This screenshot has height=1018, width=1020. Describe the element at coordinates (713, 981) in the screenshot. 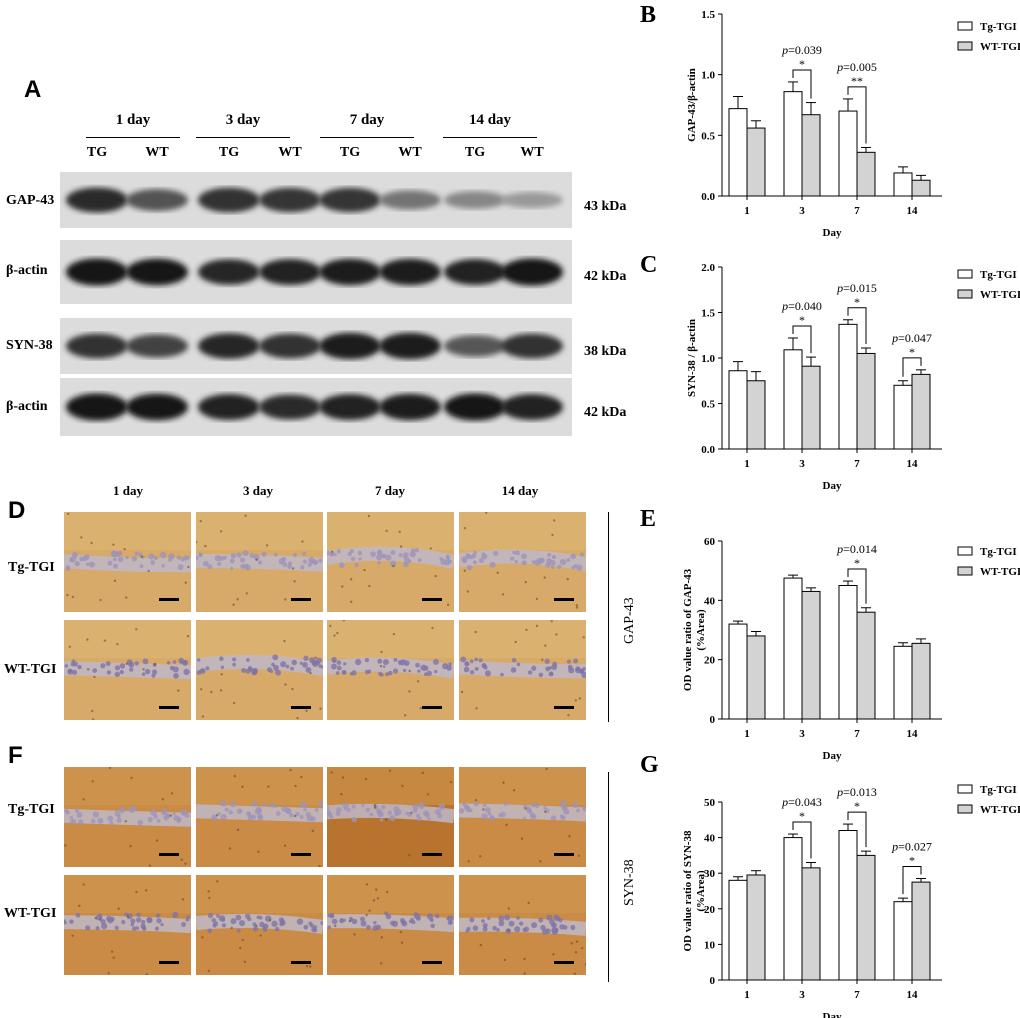

I see `y-tick-label: 0` at that location.